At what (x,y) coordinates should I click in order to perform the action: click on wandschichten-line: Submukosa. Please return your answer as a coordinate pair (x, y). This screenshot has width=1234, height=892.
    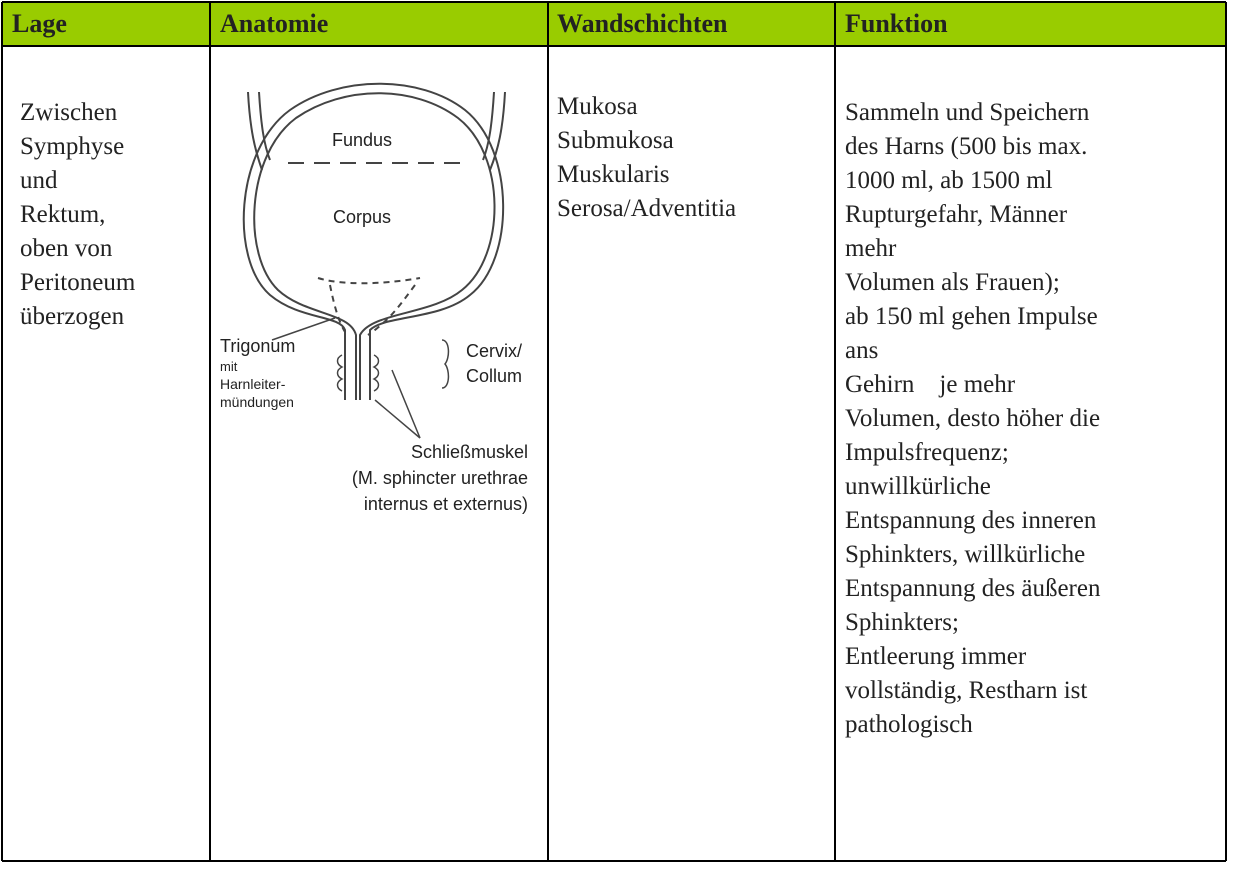
    Looking at the image, I should click on (615, 140).